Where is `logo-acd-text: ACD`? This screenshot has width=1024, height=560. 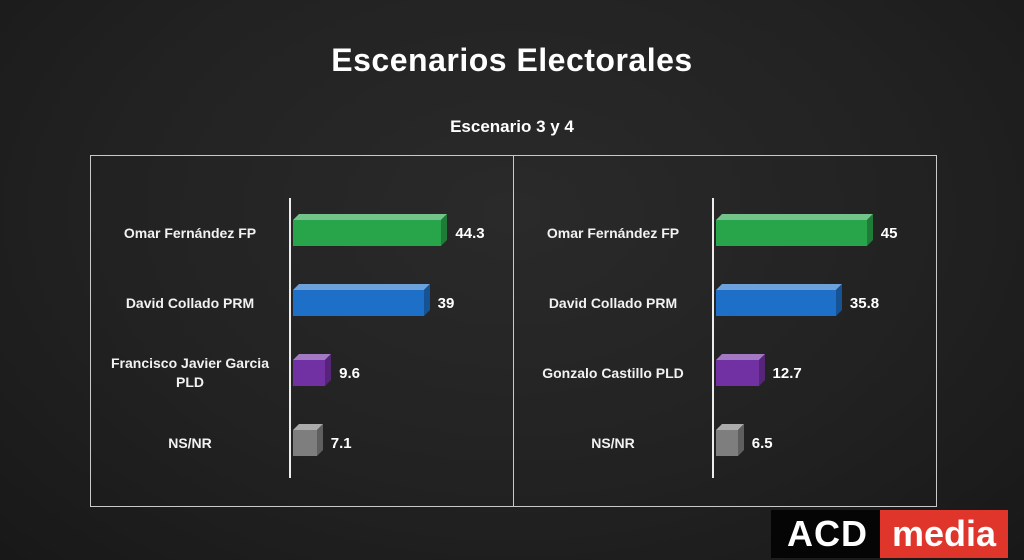 logo-acd-text: ACD is located at coordinates (825, 534).